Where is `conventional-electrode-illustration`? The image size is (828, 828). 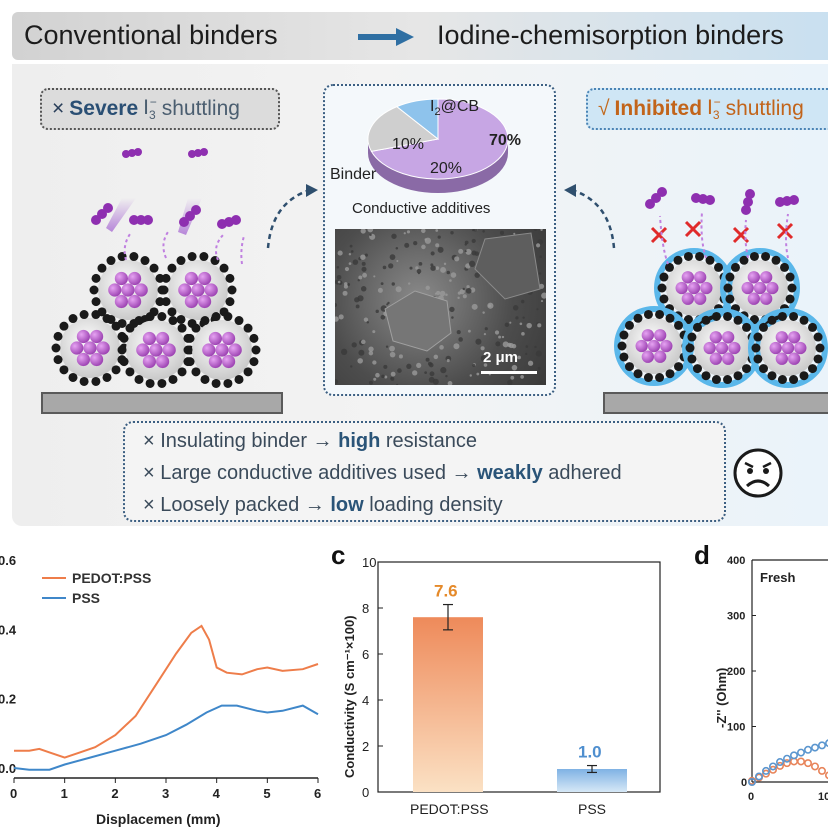
conventional-electrode-illustration is located at coordinates (162, 281).